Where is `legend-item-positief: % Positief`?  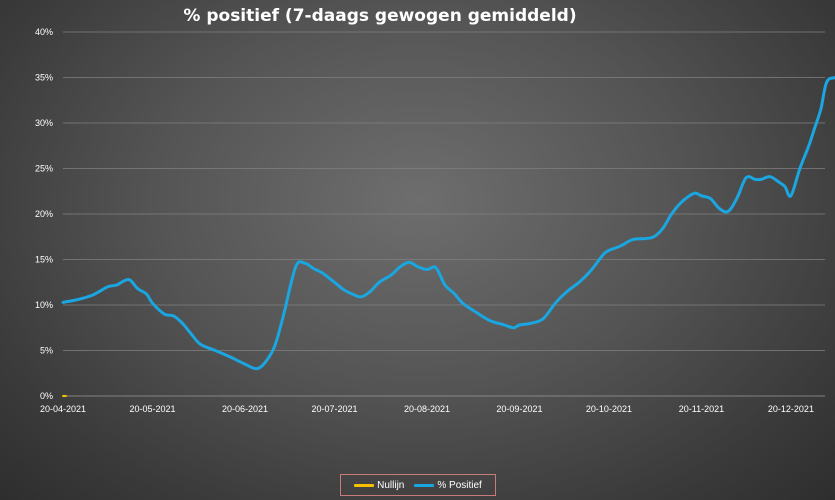
legend-item-positief: % Positief is located at coordinates (448, 485).